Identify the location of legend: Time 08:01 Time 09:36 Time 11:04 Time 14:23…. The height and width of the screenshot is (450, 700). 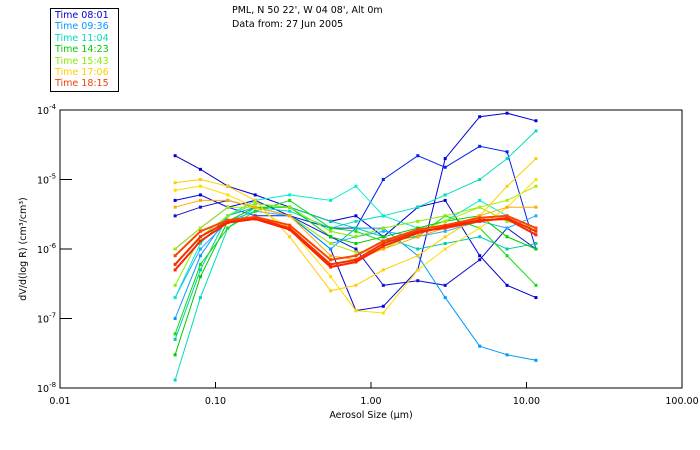
(84, 50).